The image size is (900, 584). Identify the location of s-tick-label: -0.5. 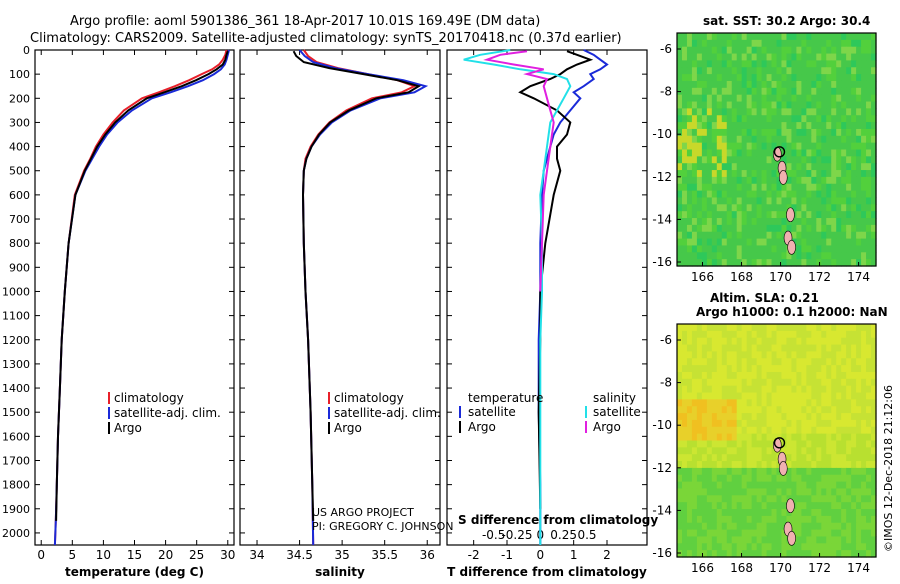
(493, 535).